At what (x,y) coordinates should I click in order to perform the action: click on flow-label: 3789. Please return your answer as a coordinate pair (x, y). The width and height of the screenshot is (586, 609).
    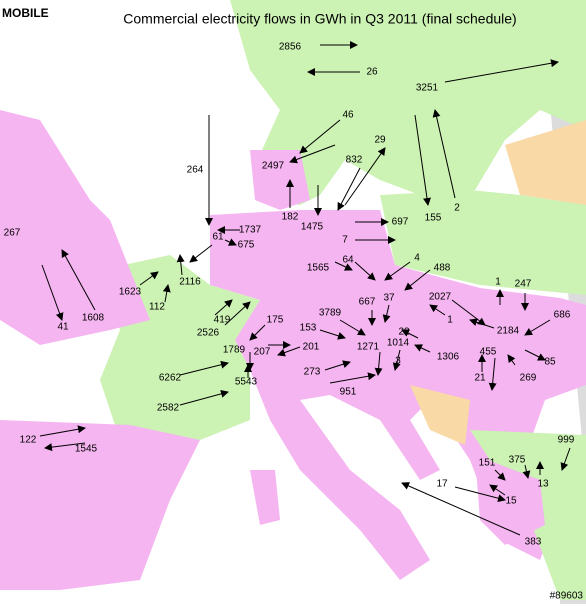
    Looking at the image, I should click on (330, 313).